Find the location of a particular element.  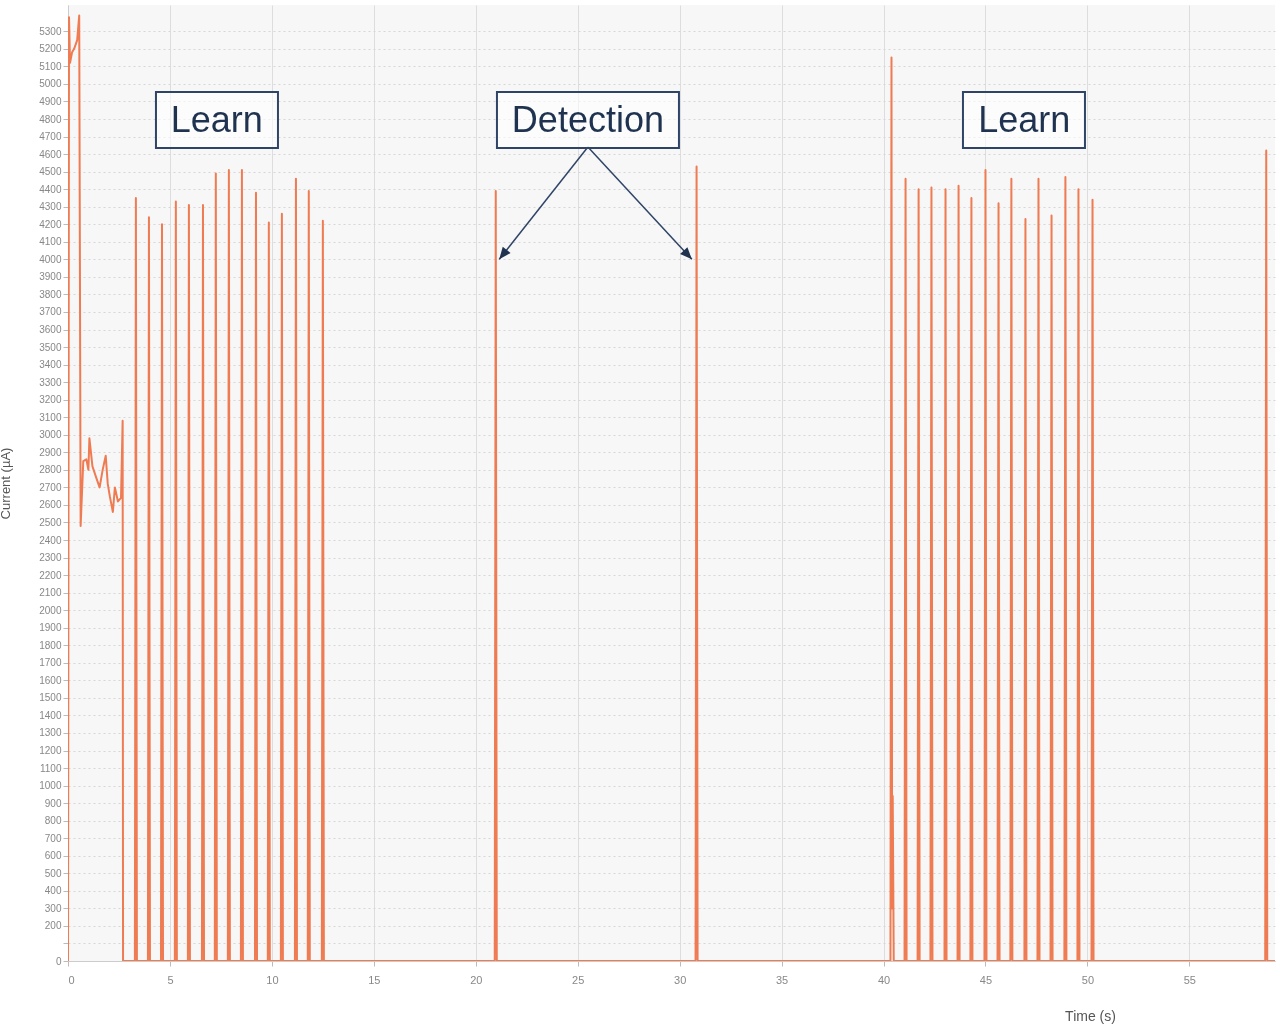

y-tick-label: 2800 is located at coordinates (50, 470).